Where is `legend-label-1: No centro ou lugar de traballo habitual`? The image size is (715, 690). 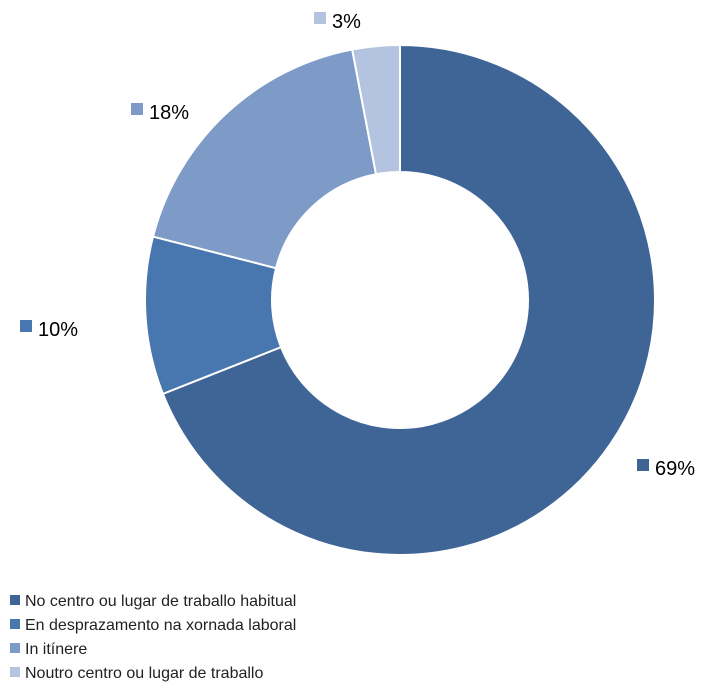
legend-label-1: No centro ou lugar de traballo habitual is located at coordinates (160, 601).